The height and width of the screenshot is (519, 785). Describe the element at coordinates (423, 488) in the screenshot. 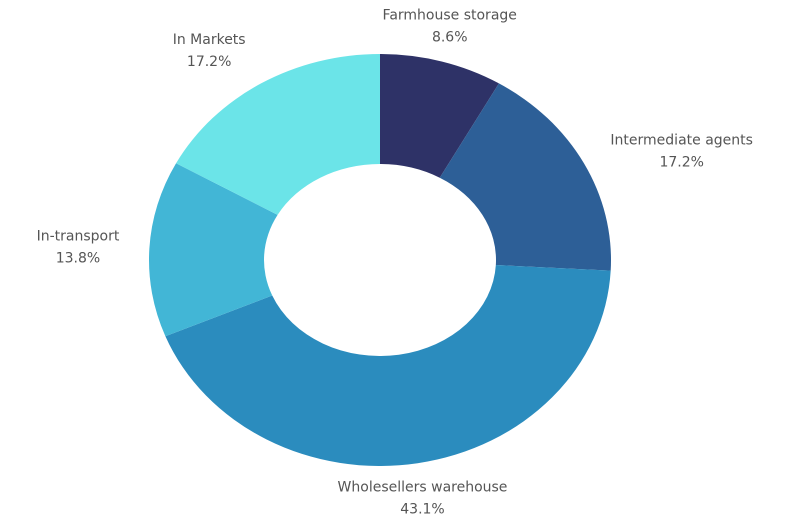

I see `slice-label: Wholesellers warehouse` at that location.